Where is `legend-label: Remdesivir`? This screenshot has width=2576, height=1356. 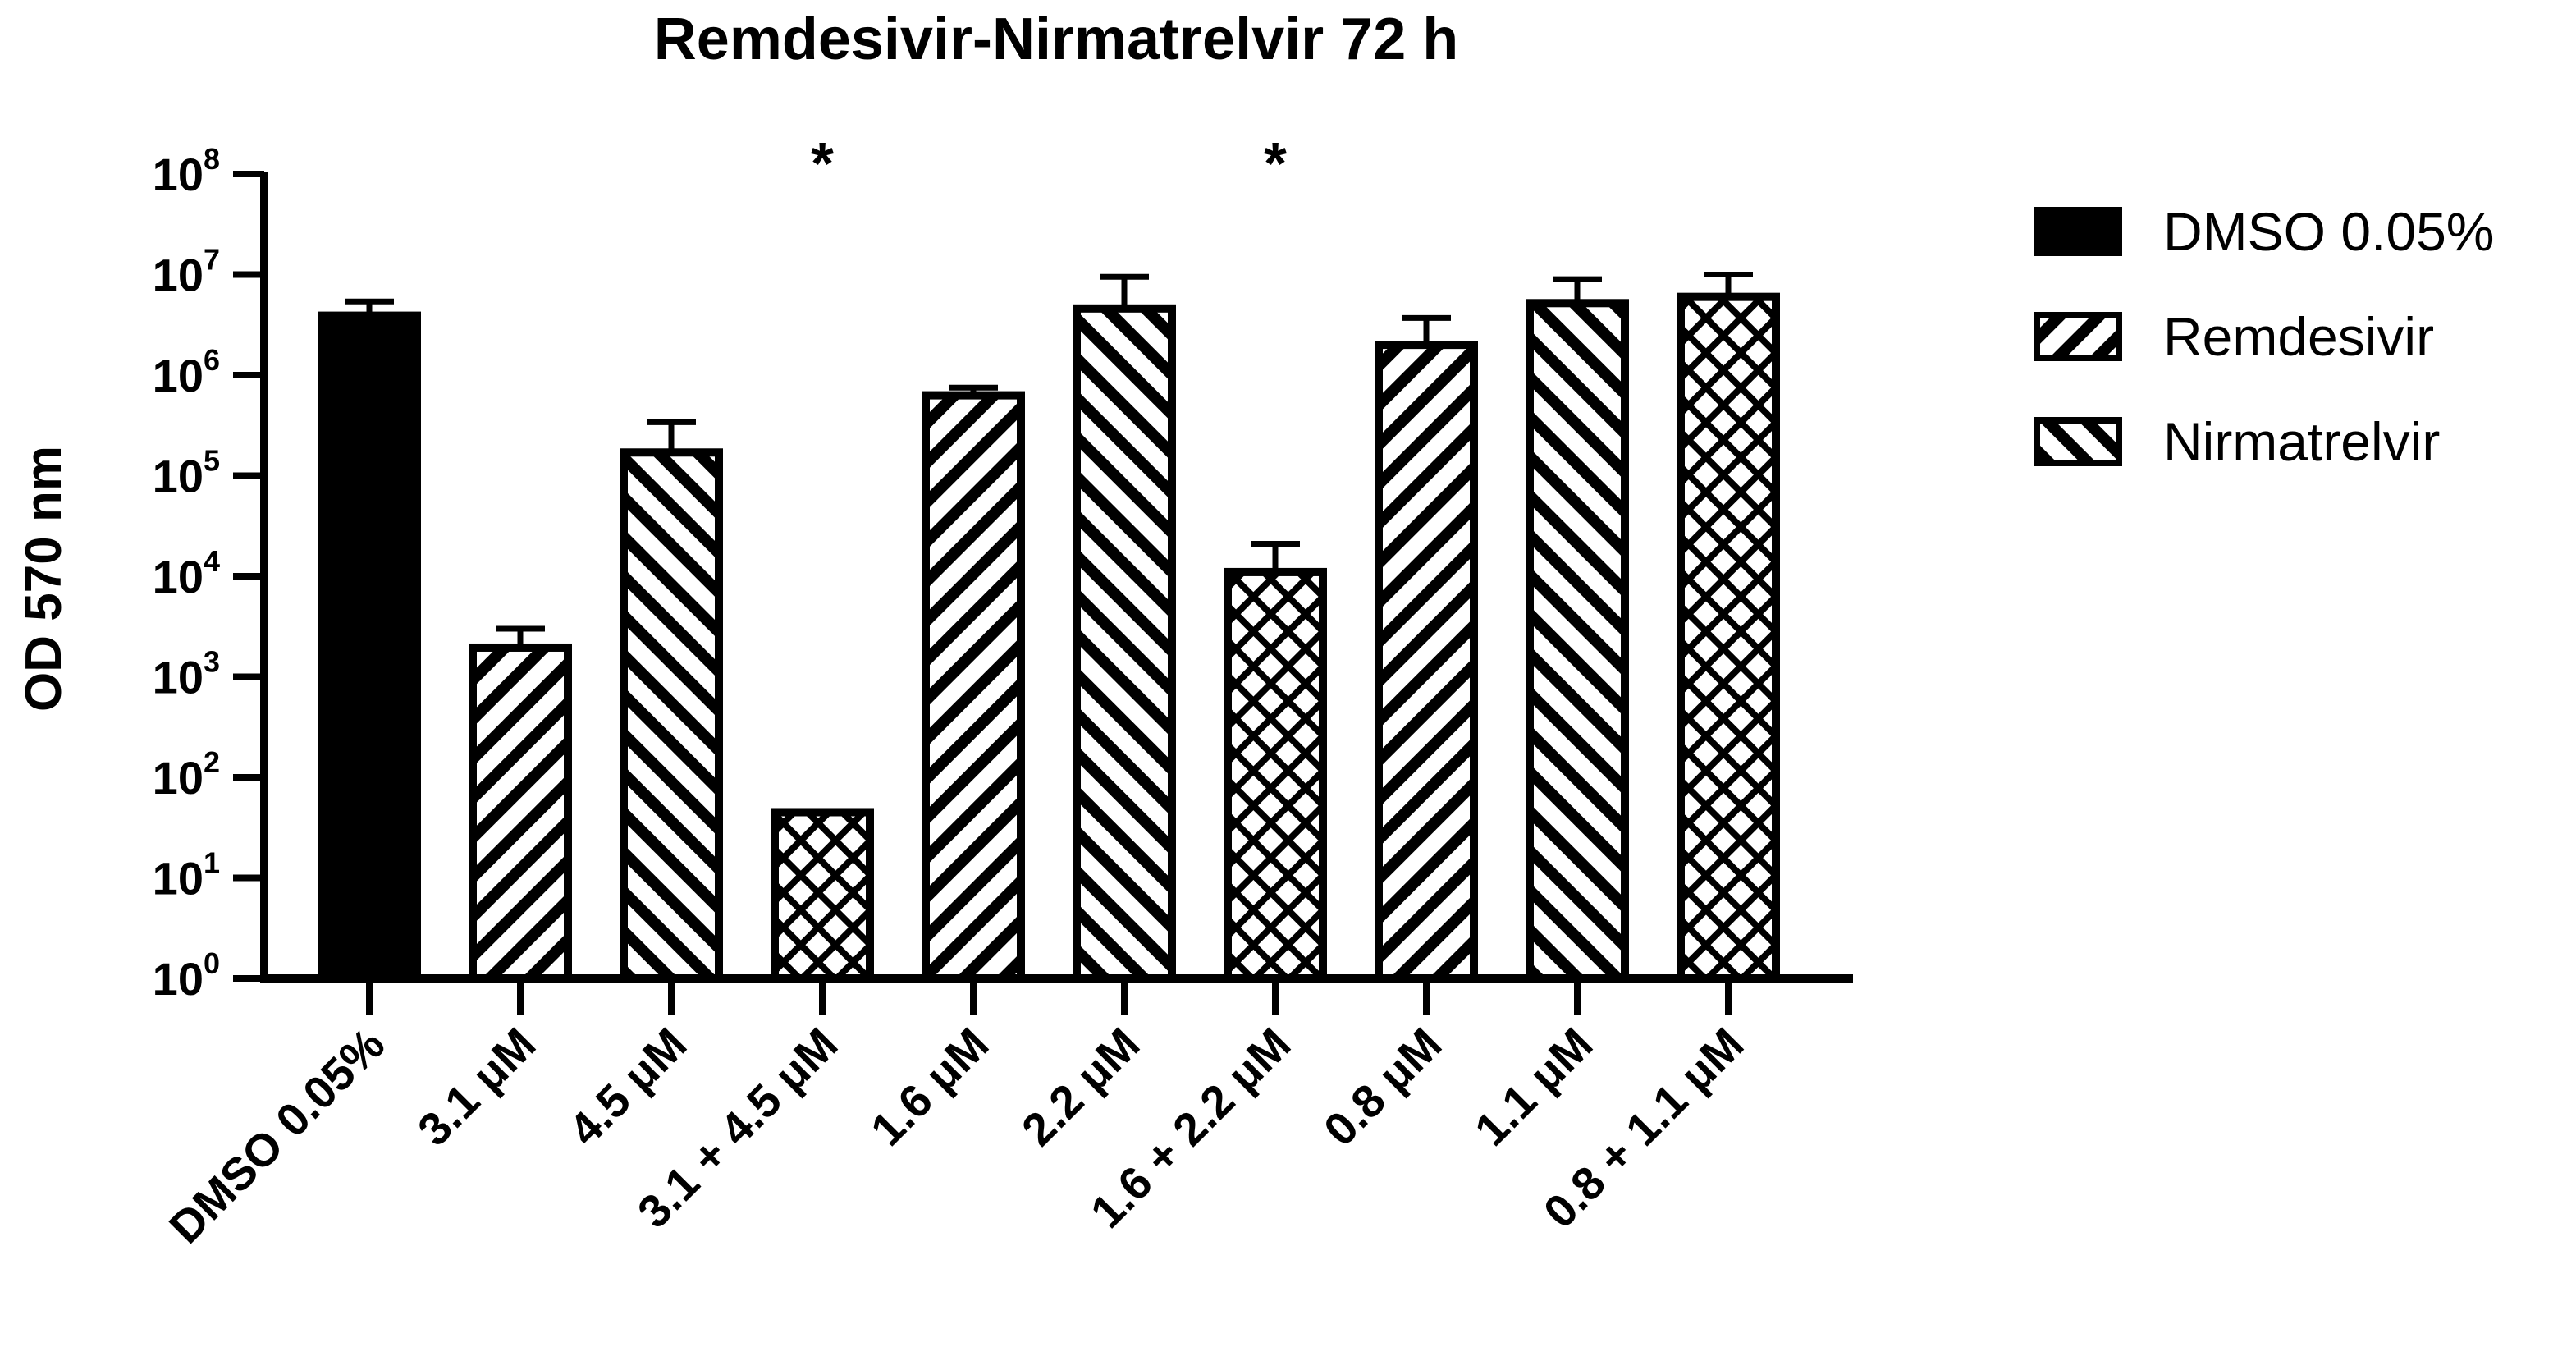 legend-label: Remdesivir is located at coordinates (2298, 336).